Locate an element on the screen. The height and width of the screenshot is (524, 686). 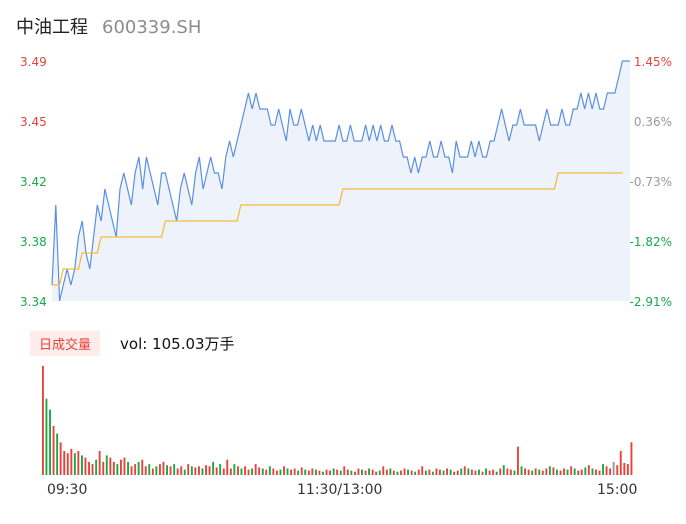
price-tick-label: 3.38 is located at coordinates (33, 242).